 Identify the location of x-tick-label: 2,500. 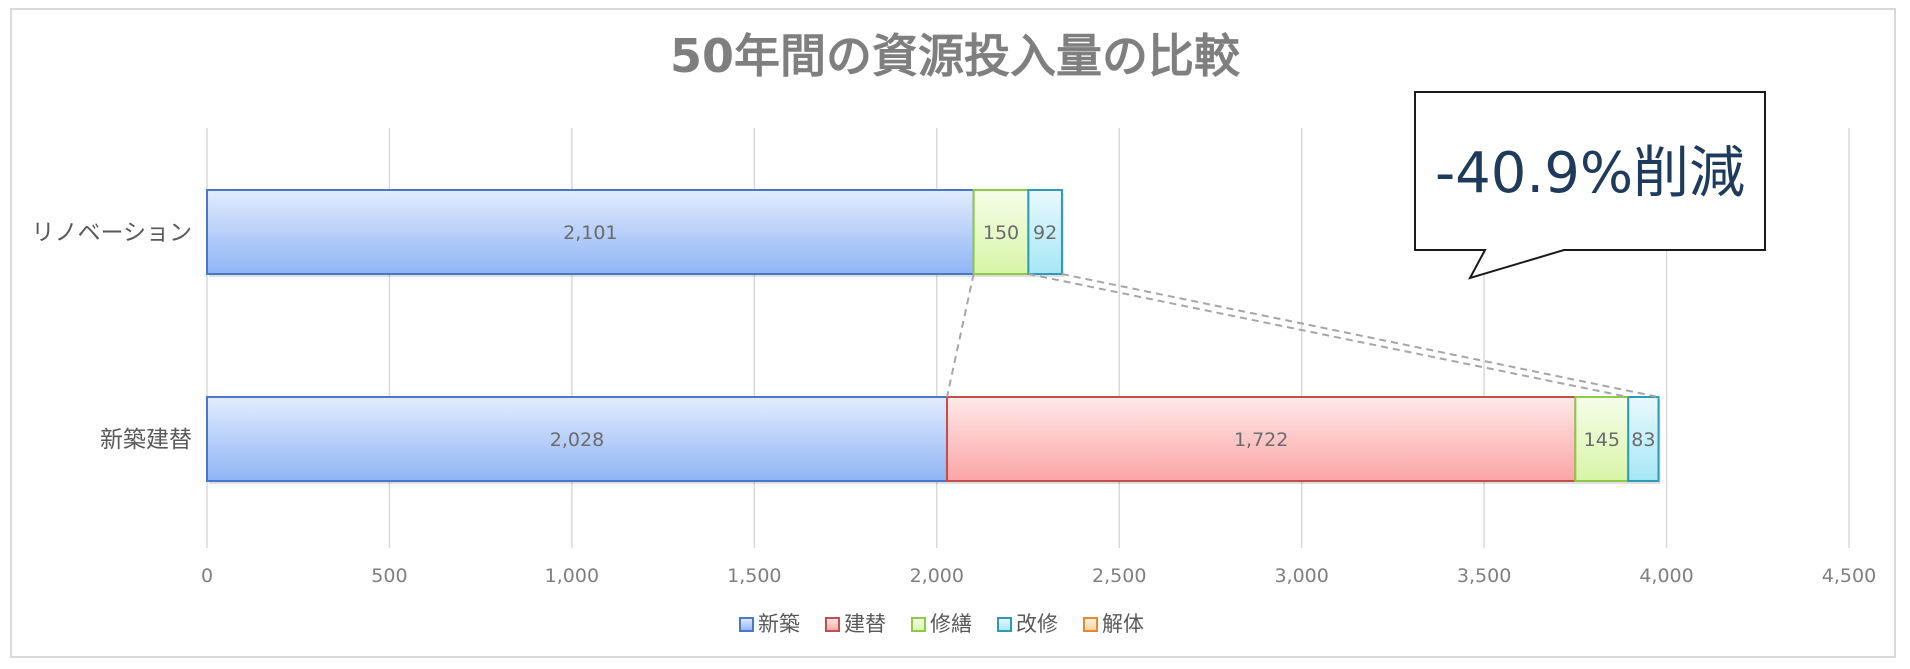
(1119, 576).